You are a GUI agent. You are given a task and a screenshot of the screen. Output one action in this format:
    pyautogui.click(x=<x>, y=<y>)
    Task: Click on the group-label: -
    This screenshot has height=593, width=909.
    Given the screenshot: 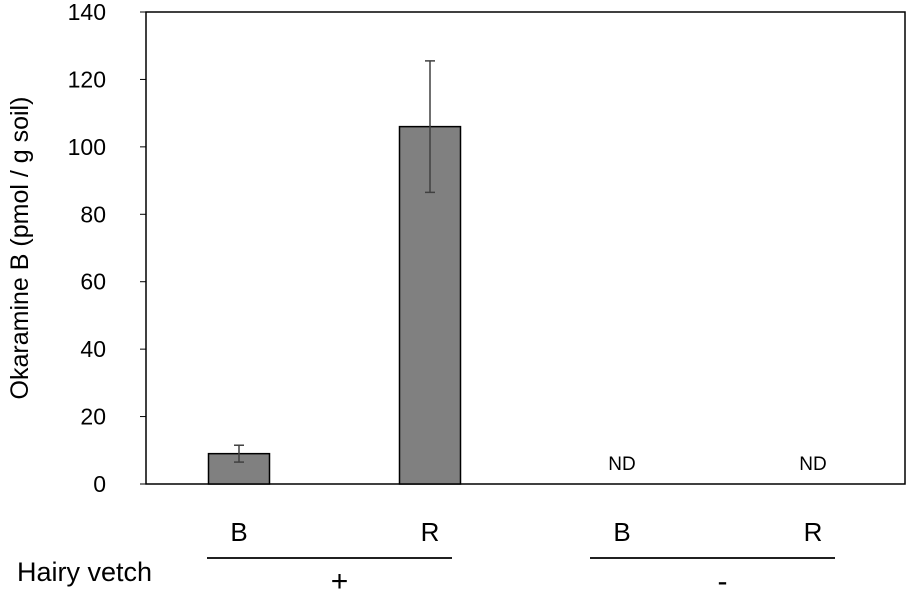 What is the action you would take?
    pyautogui.click(x=723, y=579)
    